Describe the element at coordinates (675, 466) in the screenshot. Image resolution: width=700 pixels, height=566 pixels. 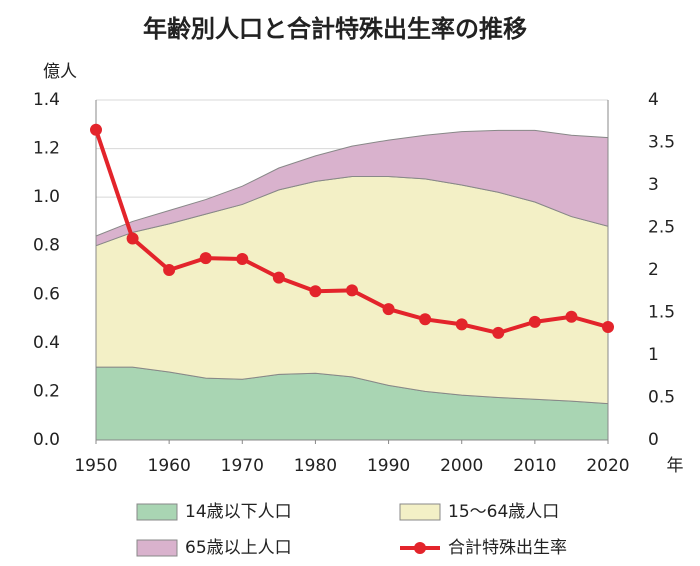
I see `x-unit: 年` at that location.